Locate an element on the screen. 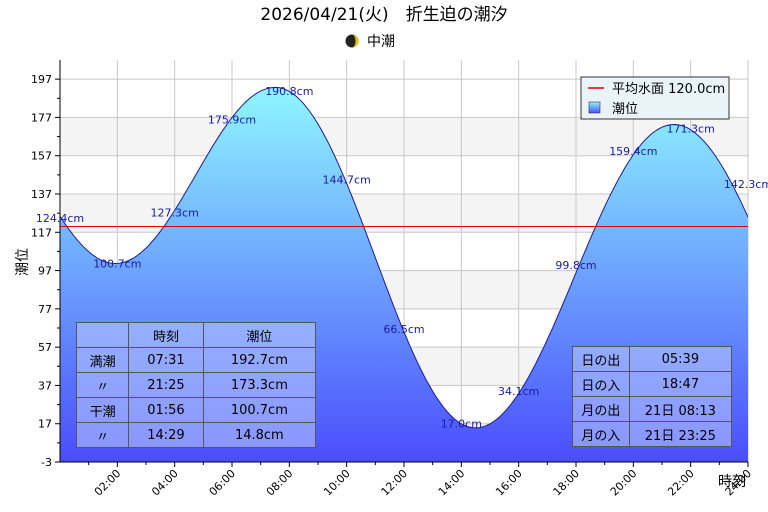 Image resolution: width=768 pixels, height=512 pixels. table-row: 日の入 18:47 is located at coordinates (652, 384).